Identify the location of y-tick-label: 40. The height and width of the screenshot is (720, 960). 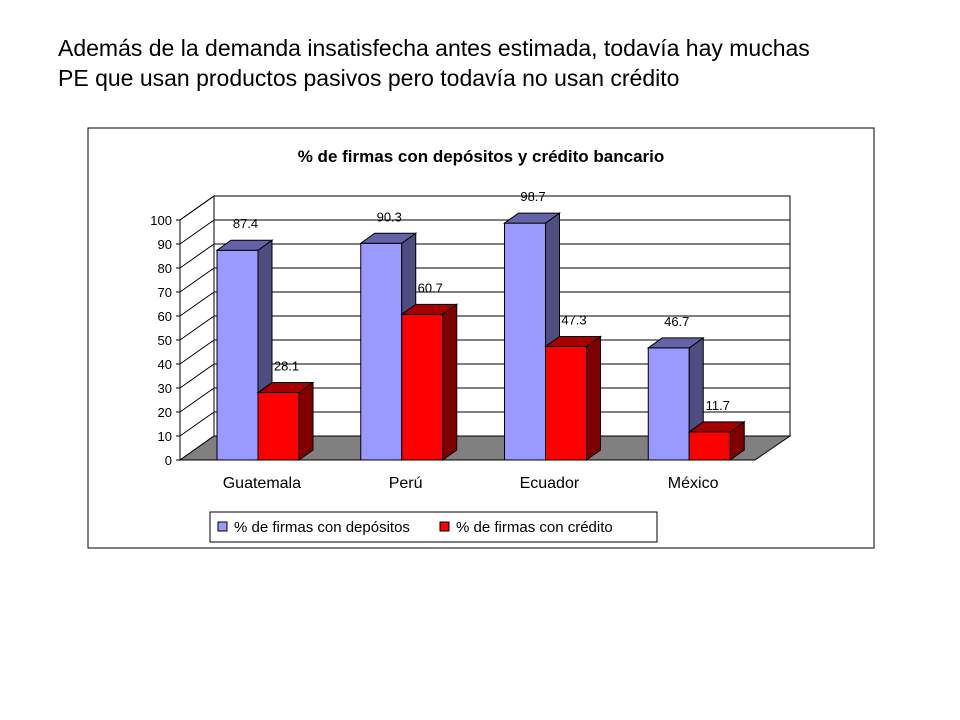
(165, 364).